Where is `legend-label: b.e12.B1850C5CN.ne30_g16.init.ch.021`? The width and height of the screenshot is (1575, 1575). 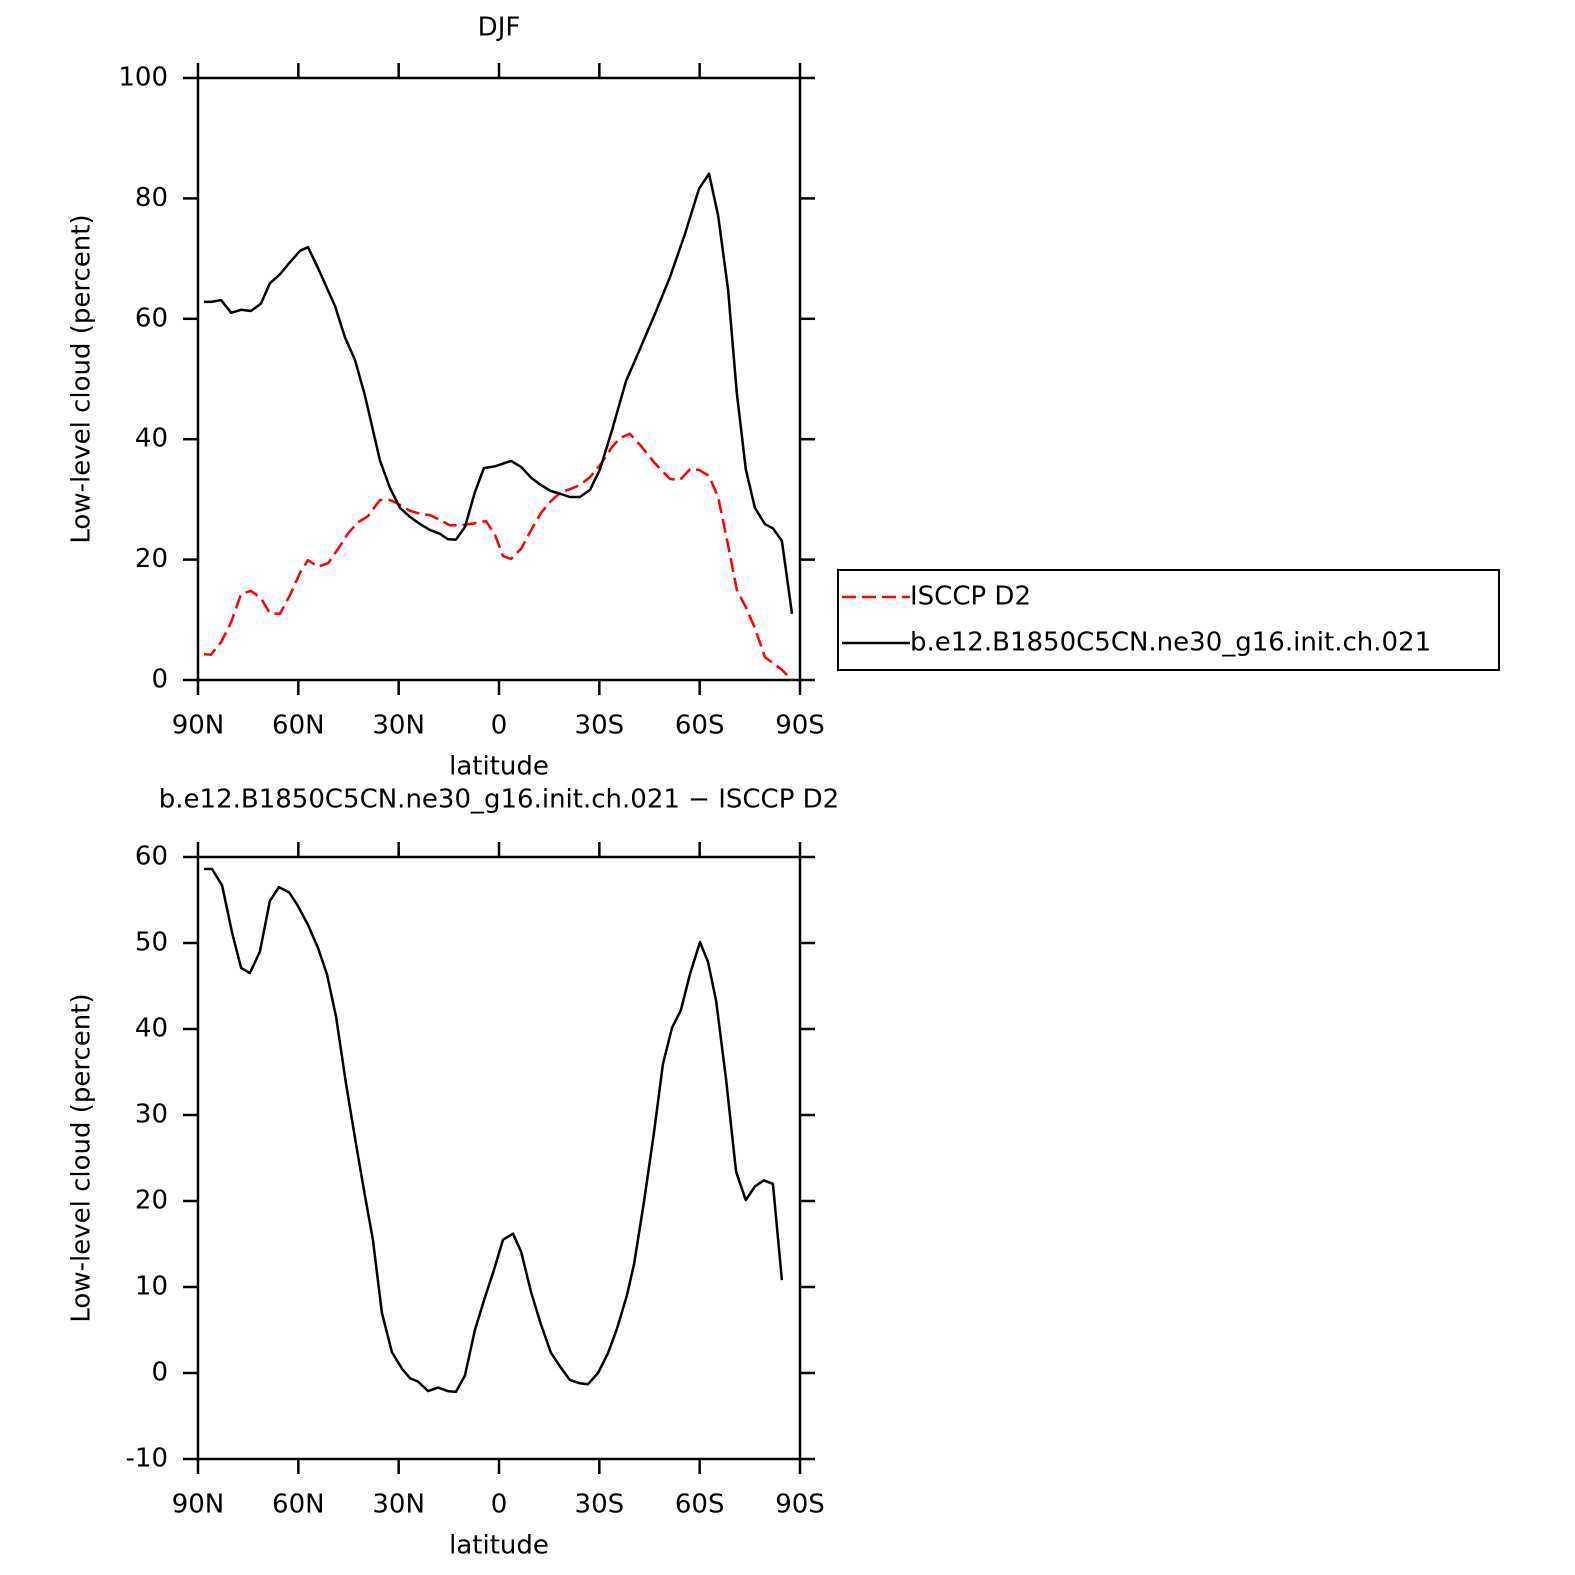
legend-label: b.e12.B1850C5CN.ne30_g16.init.ch.021 is located at coordinates (1170, 643).